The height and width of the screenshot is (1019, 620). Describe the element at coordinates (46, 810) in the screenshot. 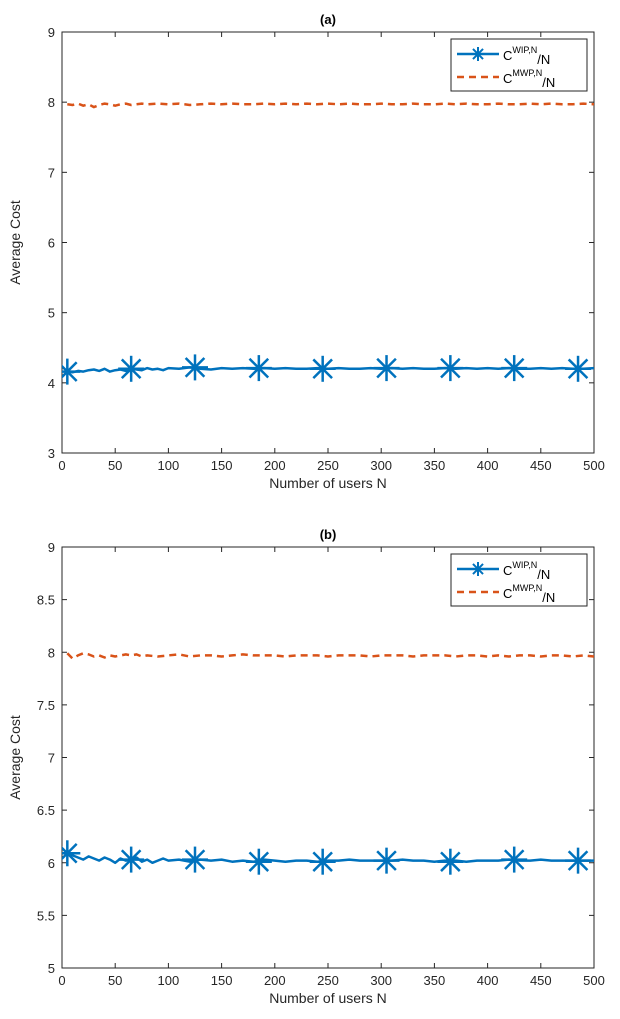

I see `y-tick-label: 6.5` at that location.